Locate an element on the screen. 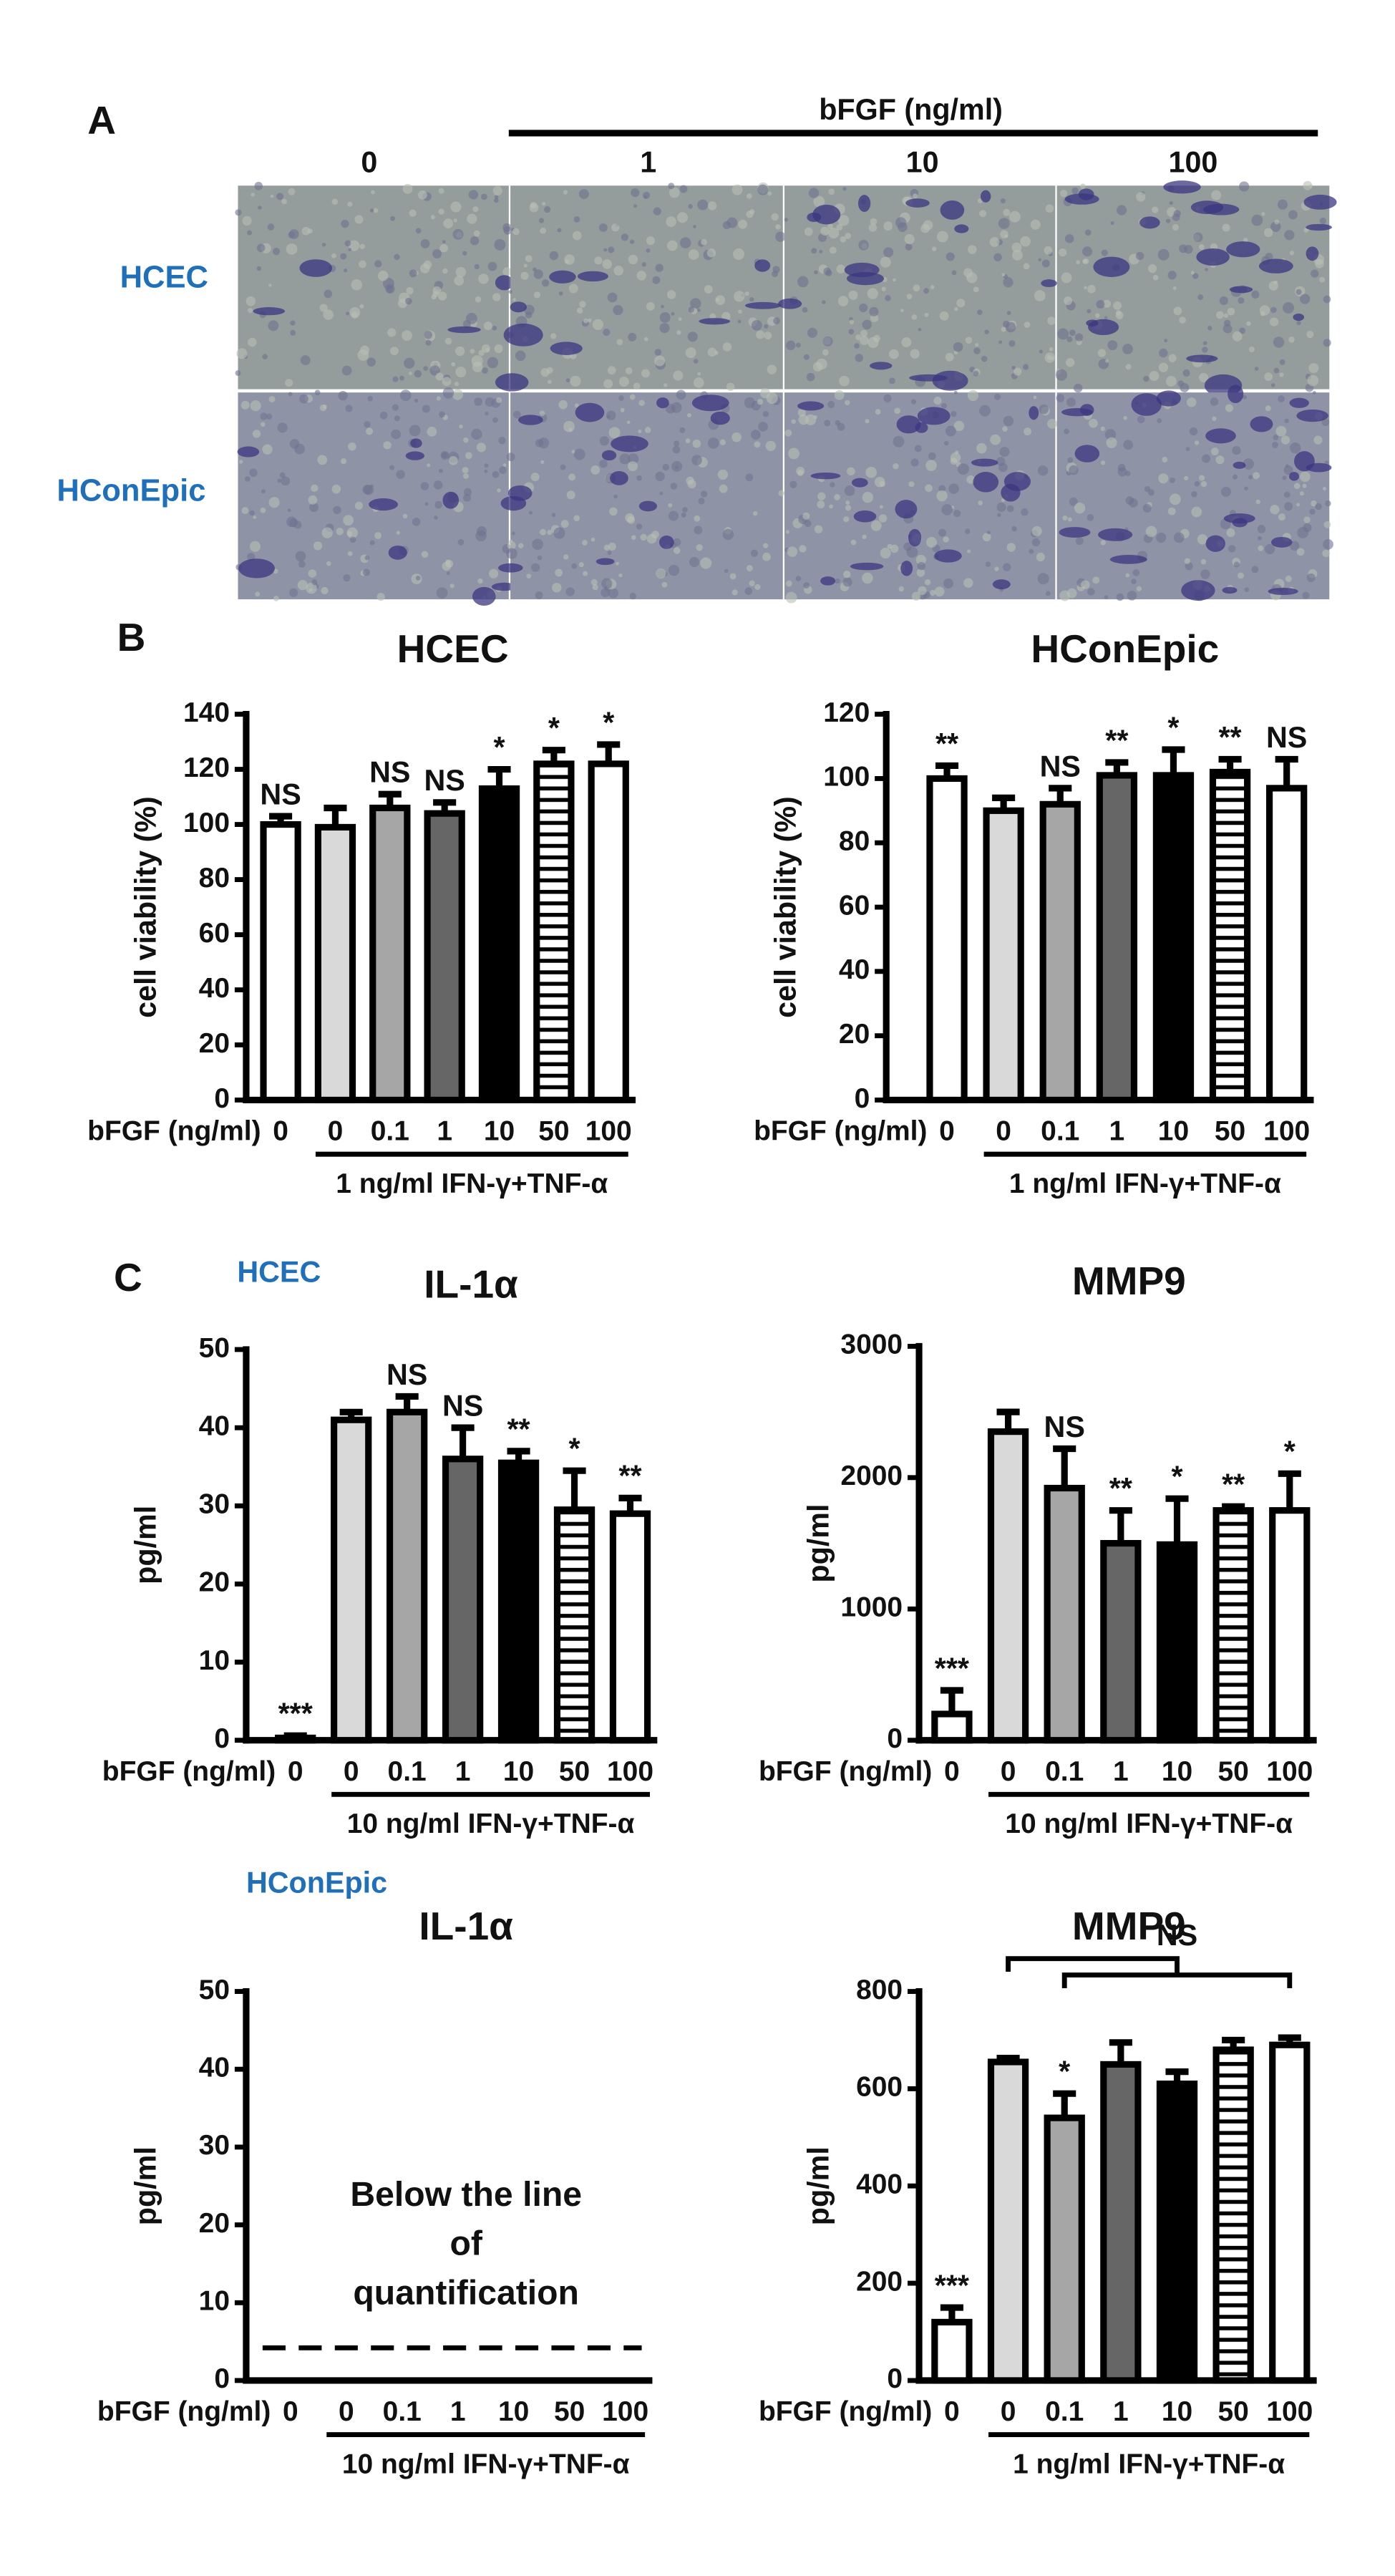  significance-label: * is located at coordinates (554, 729).